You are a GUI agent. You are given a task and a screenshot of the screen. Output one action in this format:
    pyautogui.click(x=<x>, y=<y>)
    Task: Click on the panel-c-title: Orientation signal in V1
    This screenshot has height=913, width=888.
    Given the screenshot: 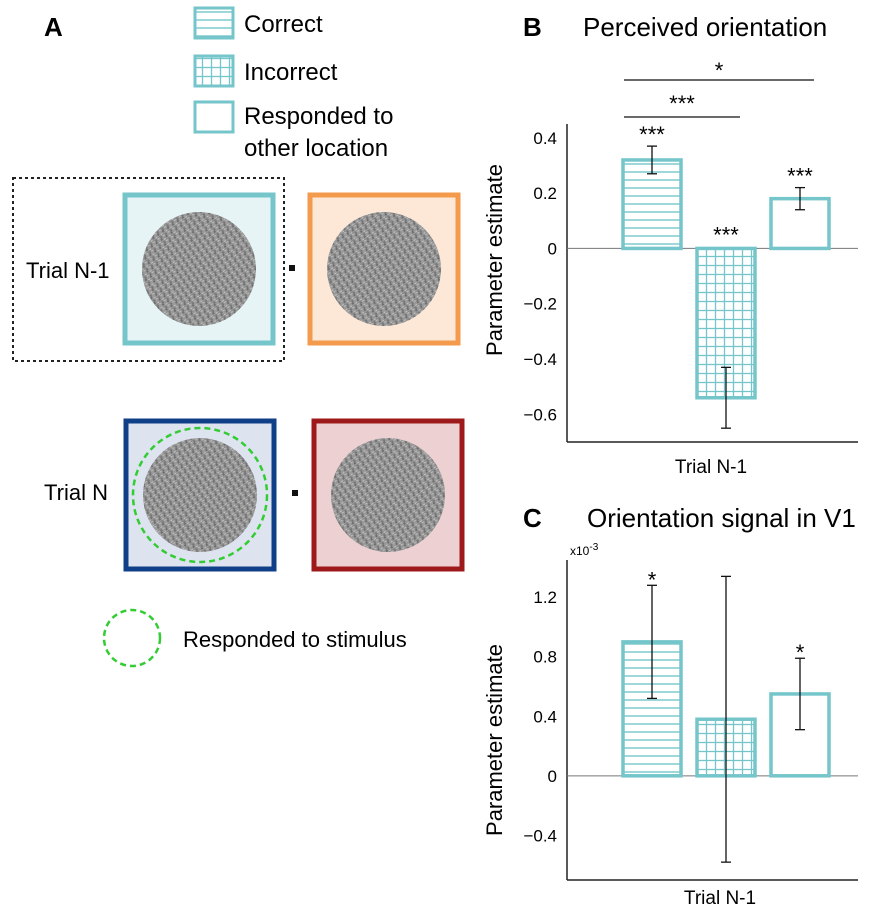 What is the action you would take?
    pyautogui.click(x=721, y=518)
    